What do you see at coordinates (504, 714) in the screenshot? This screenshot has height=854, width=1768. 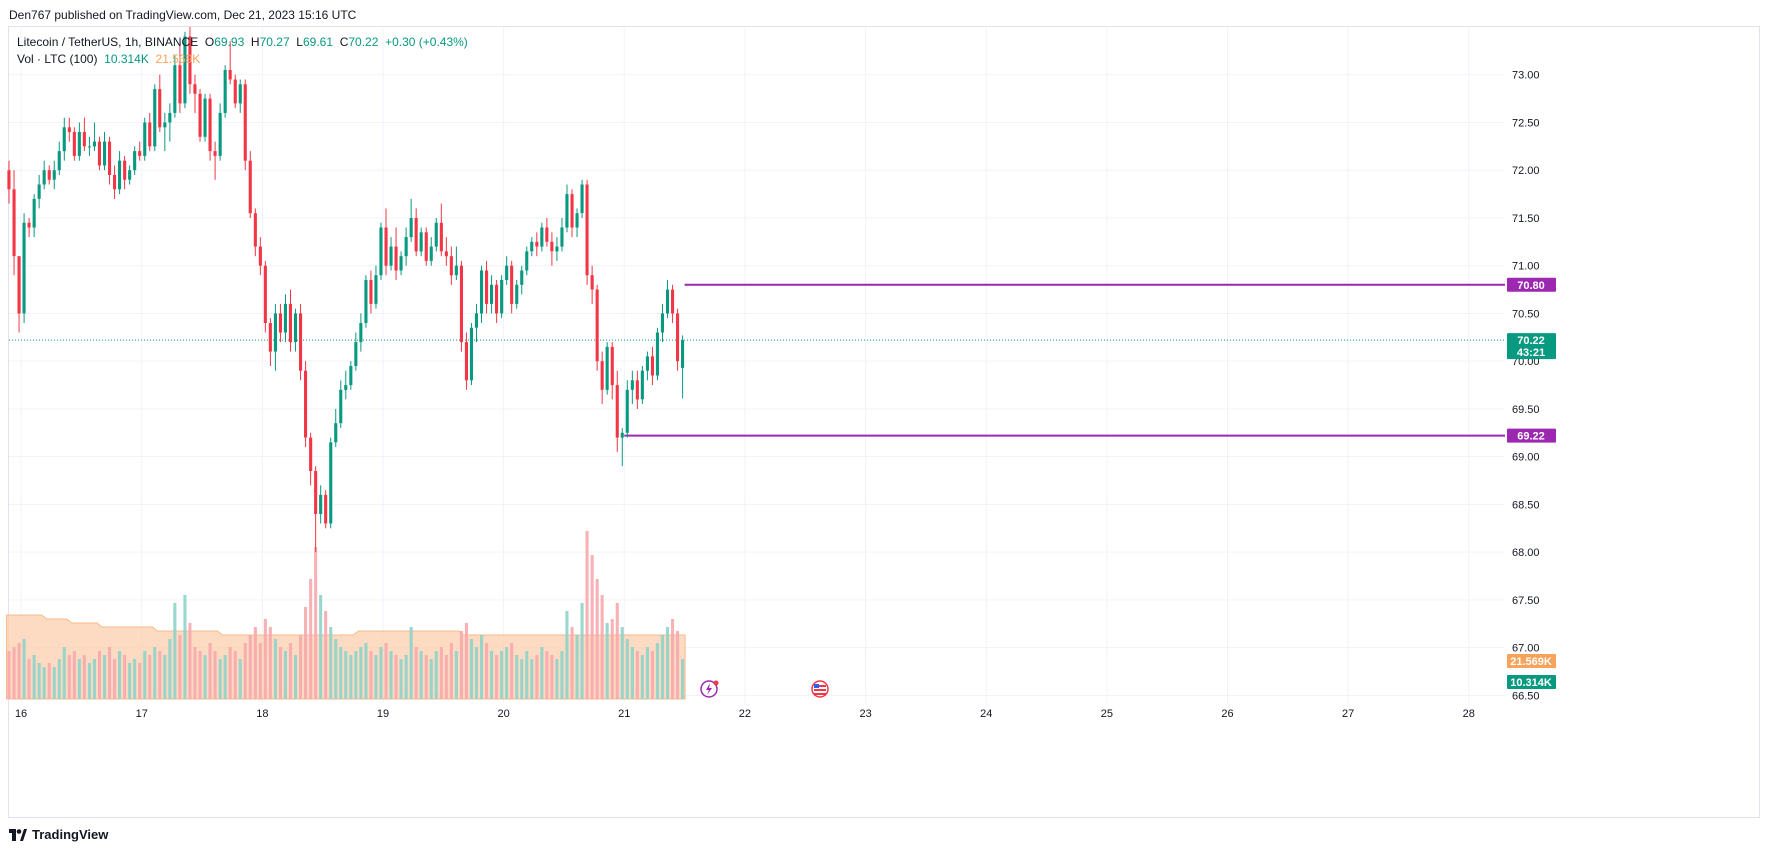 I see `time-tick-label: 20` at bounding box center [504, 714].